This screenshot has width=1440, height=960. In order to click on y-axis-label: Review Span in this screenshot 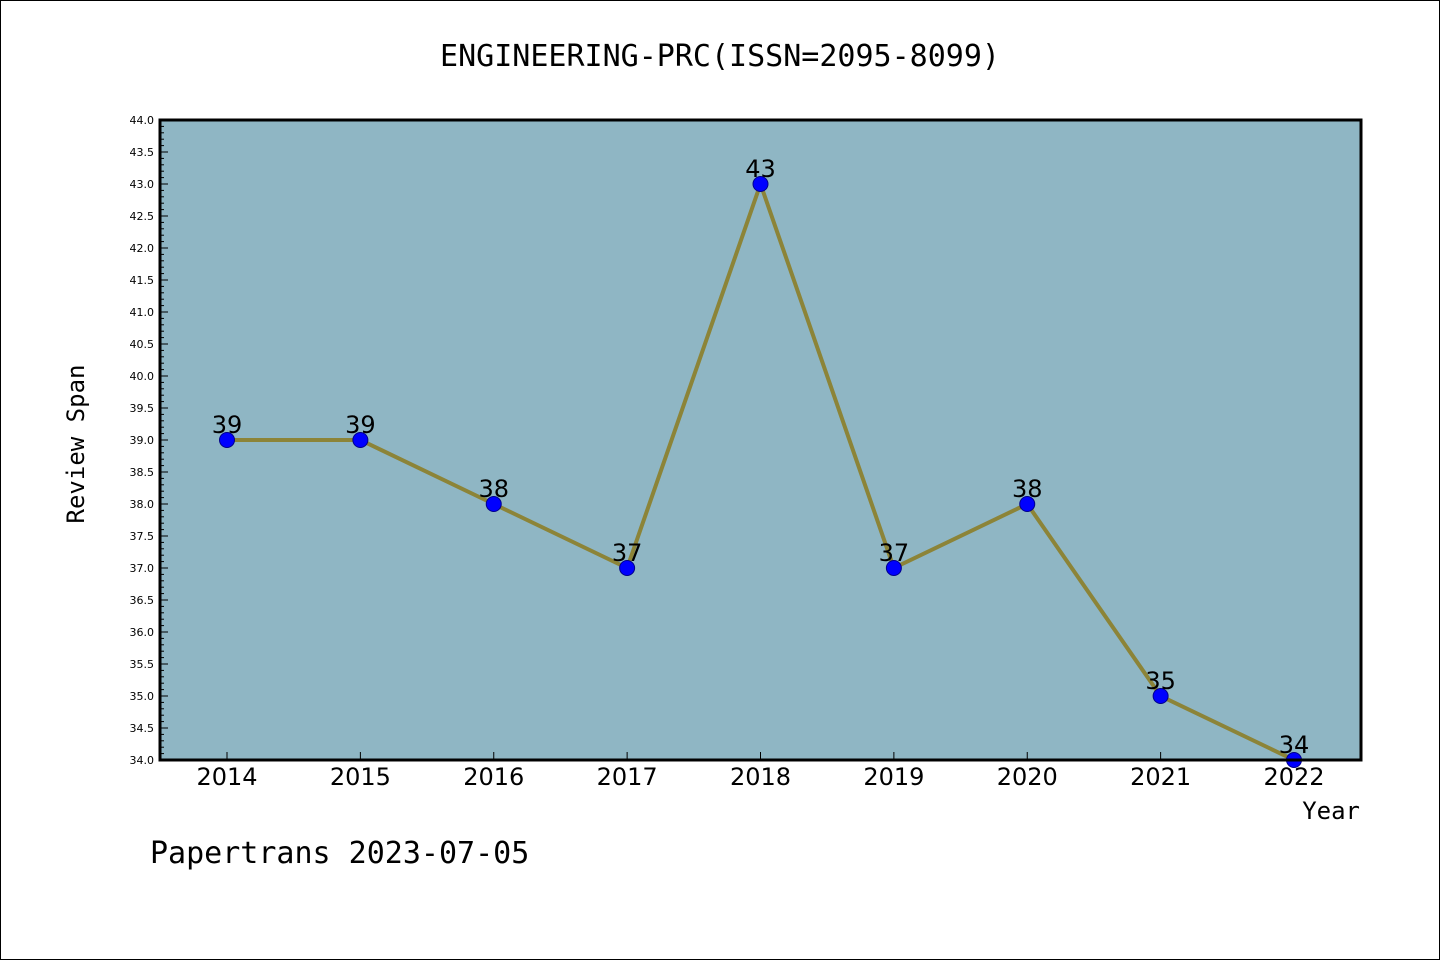, I will do `click(76, 444)`.